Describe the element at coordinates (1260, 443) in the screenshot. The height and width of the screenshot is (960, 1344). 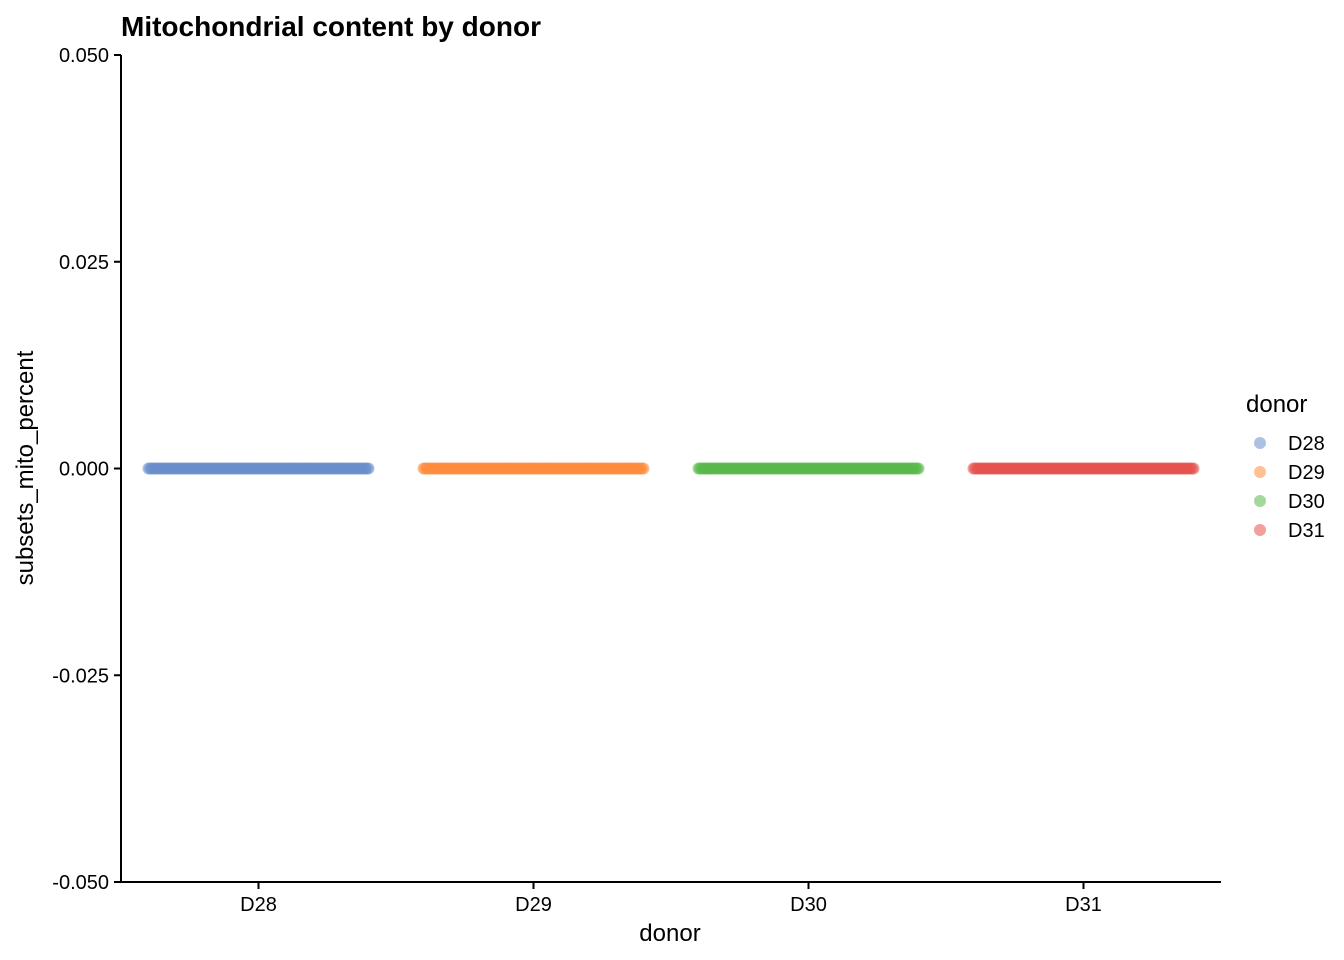
I see `legend-key-d28` at that location.